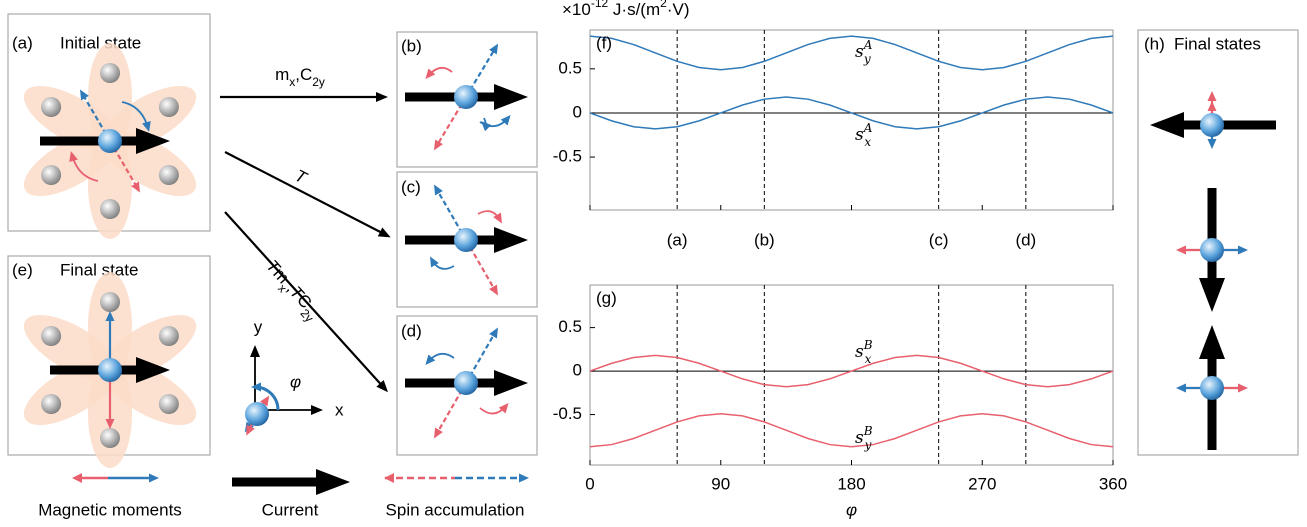 This screenshot has width=1307, height=527. I want to click on panel-h-frame, so click(1218, 242).